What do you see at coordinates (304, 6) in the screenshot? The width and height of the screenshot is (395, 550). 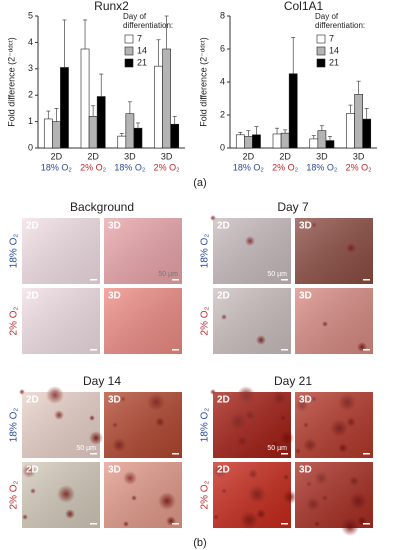 I see `chart-title: Col1A1` at bounding box center [304, 6].